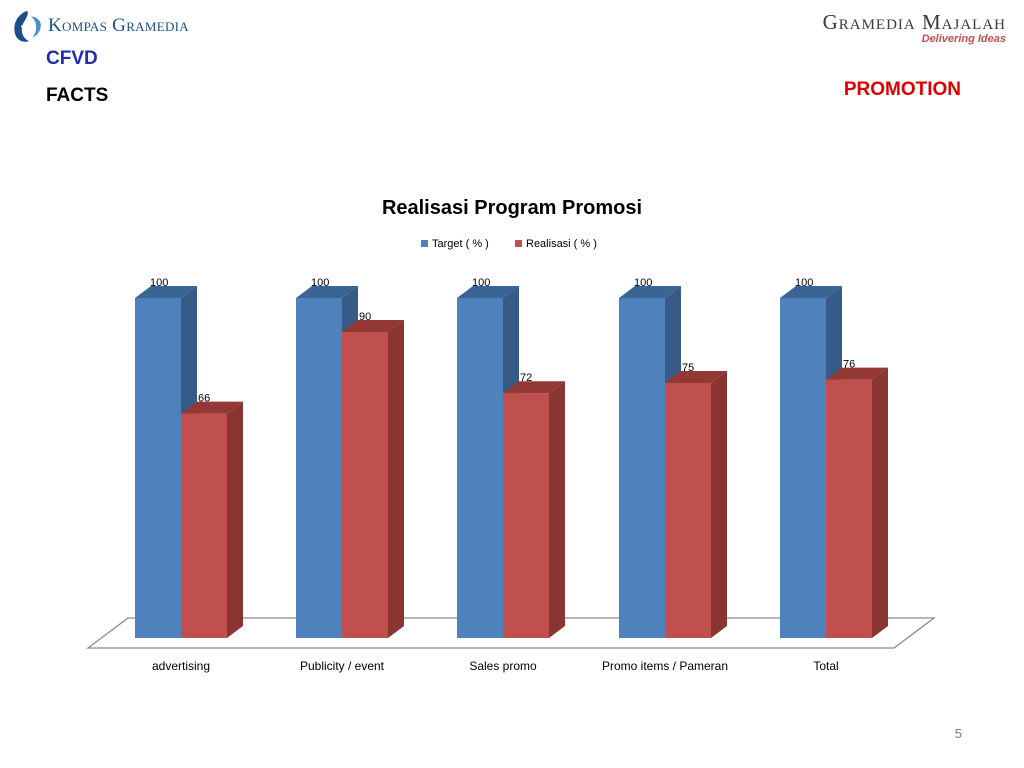  Describe the element at coordinates (77, 95) in the screenshot. I see `subtitle-facts: FACTS` at that location.